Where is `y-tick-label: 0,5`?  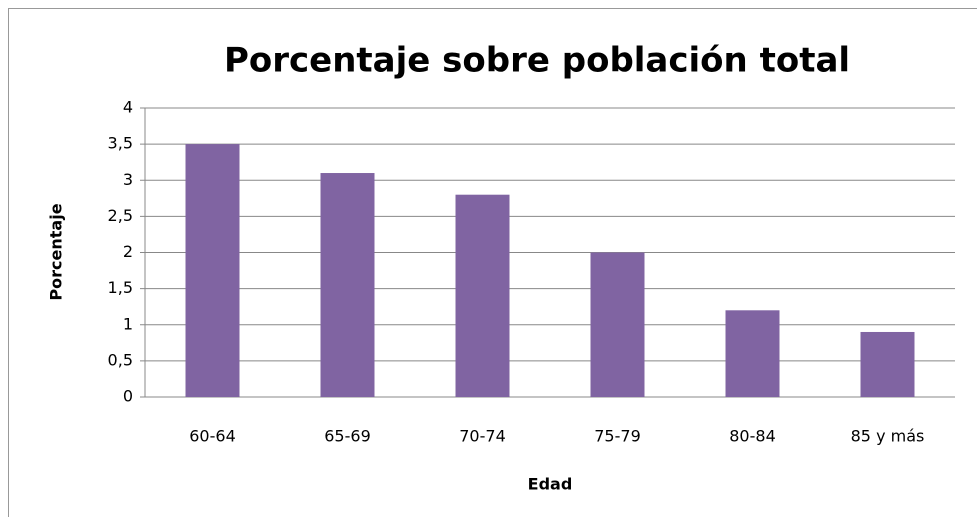 y-tick-label: 0,5 is located at coordinates (120, 359).